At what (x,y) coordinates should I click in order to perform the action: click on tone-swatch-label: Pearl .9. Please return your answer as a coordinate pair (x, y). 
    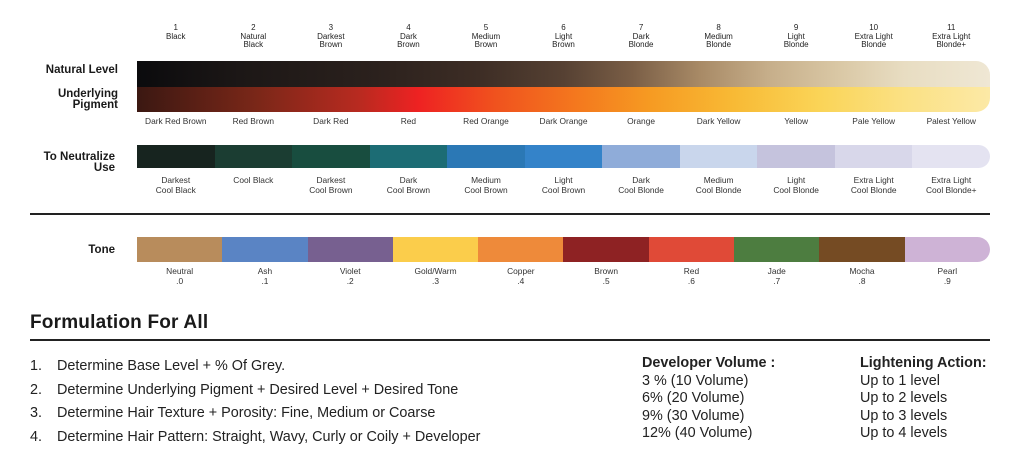
    Looking at the image, I should click on (947, 276).